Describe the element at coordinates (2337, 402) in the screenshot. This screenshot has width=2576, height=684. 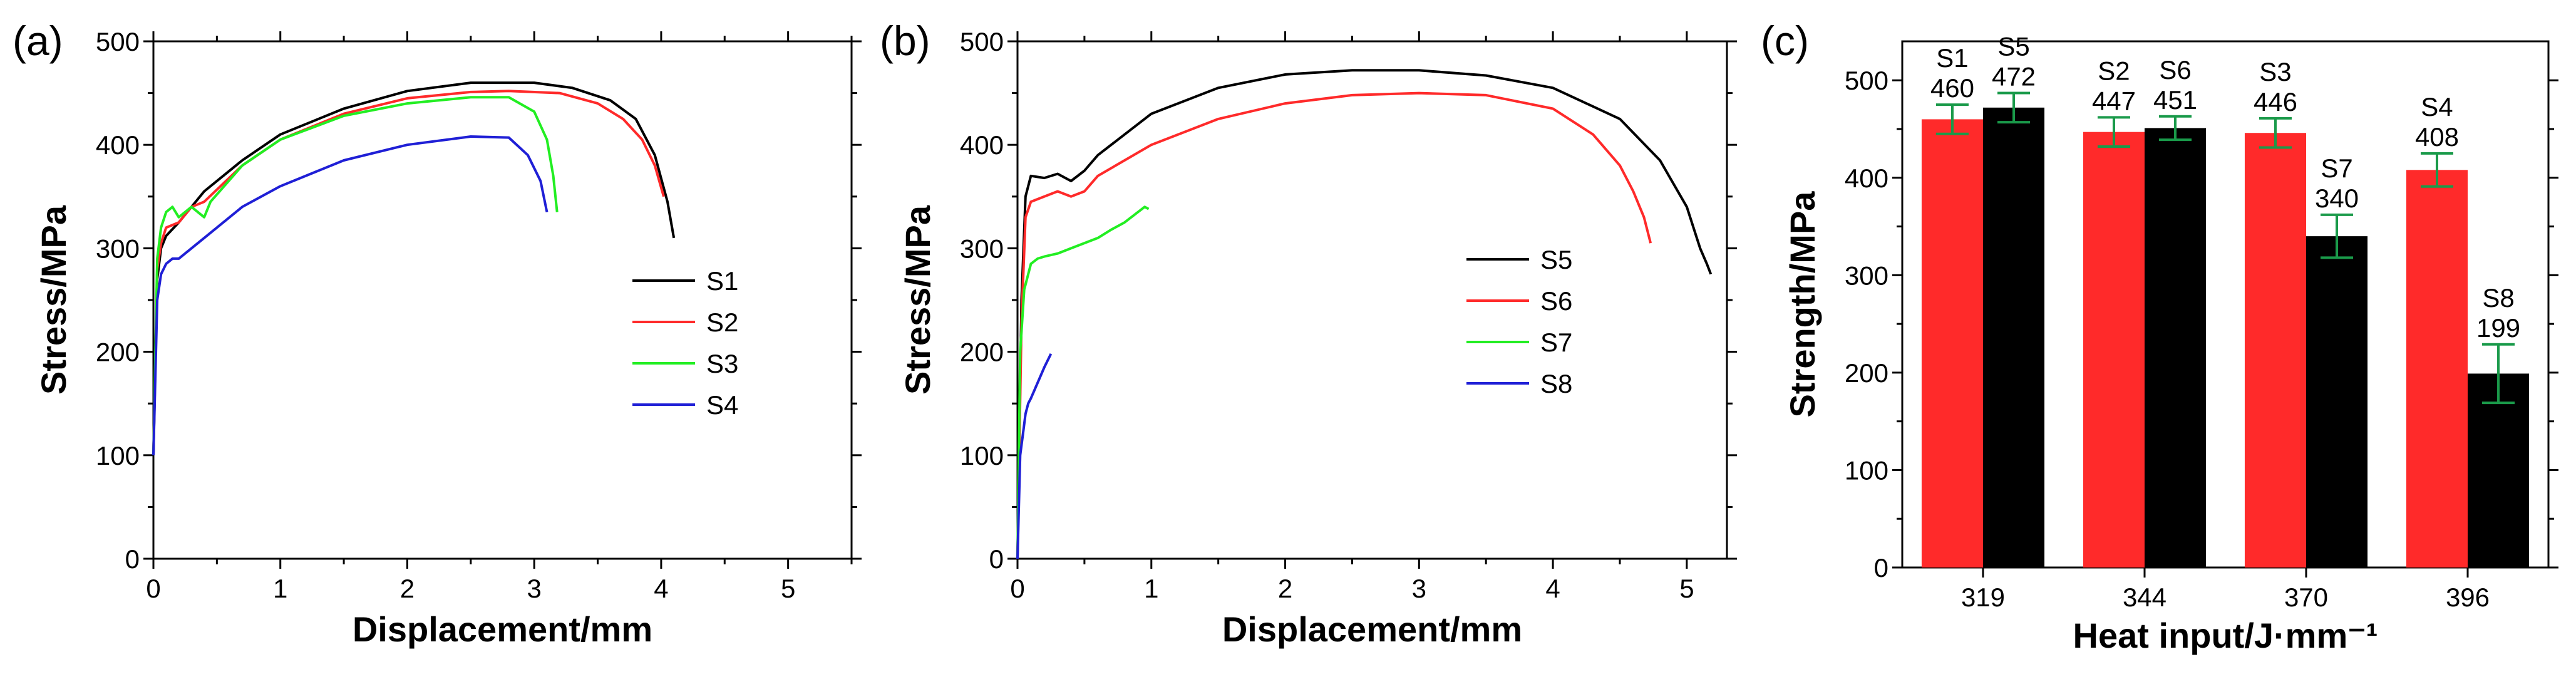
I see `bar-s7` at that location.